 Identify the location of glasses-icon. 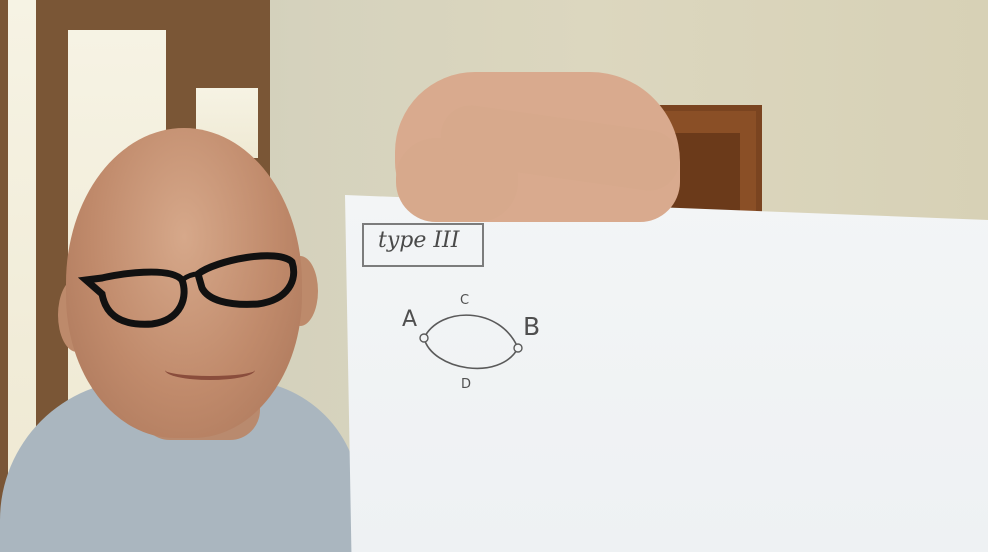
(188, 290).